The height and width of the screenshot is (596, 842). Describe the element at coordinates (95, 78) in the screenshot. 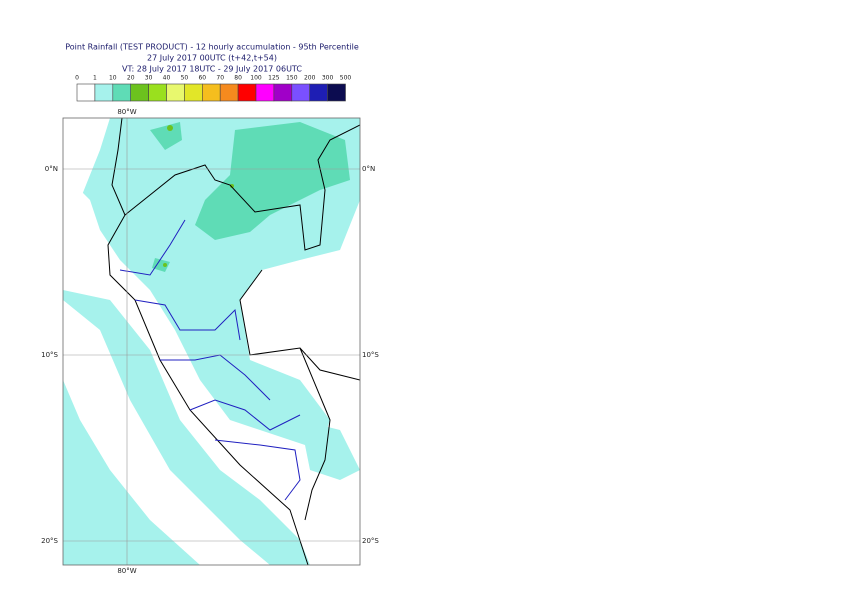

I see `colorbar-label: 1` at that location.